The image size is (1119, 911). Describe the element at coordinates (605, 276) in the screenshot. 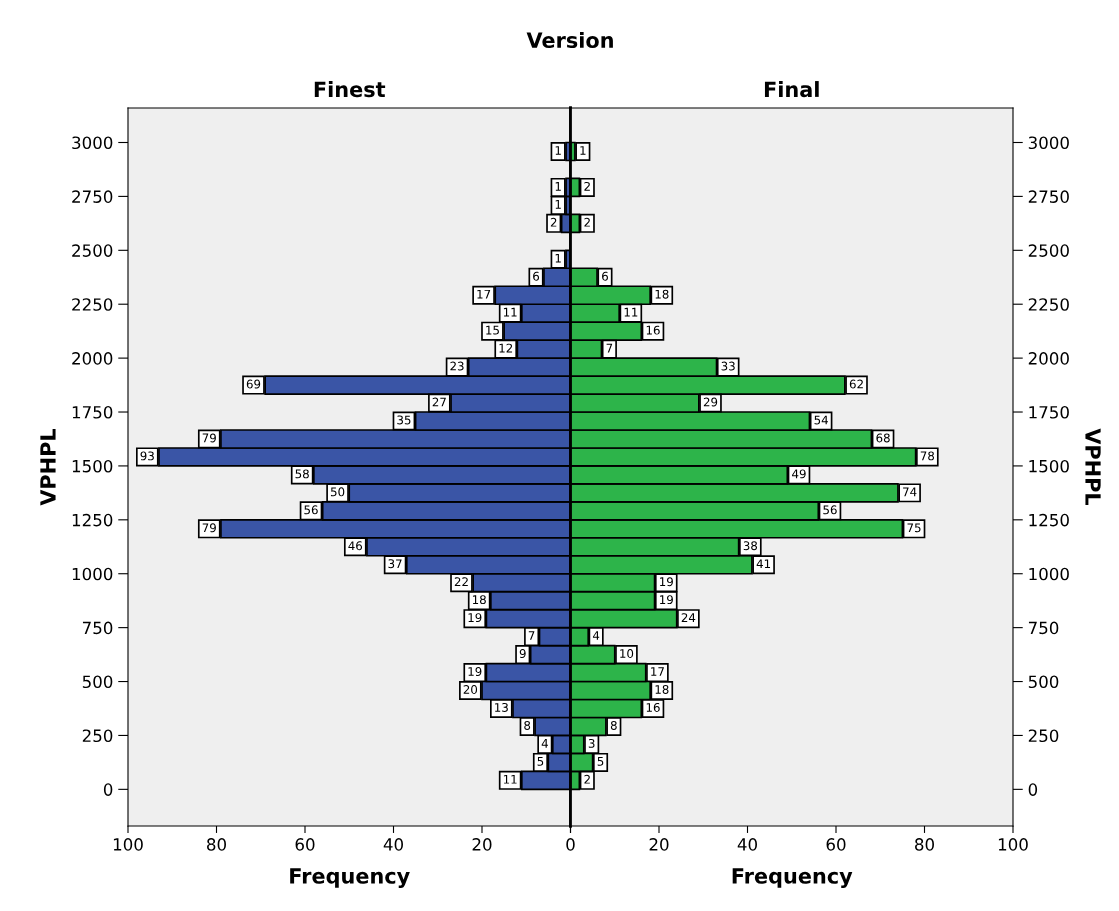

I see `data-label: 6` at that location.